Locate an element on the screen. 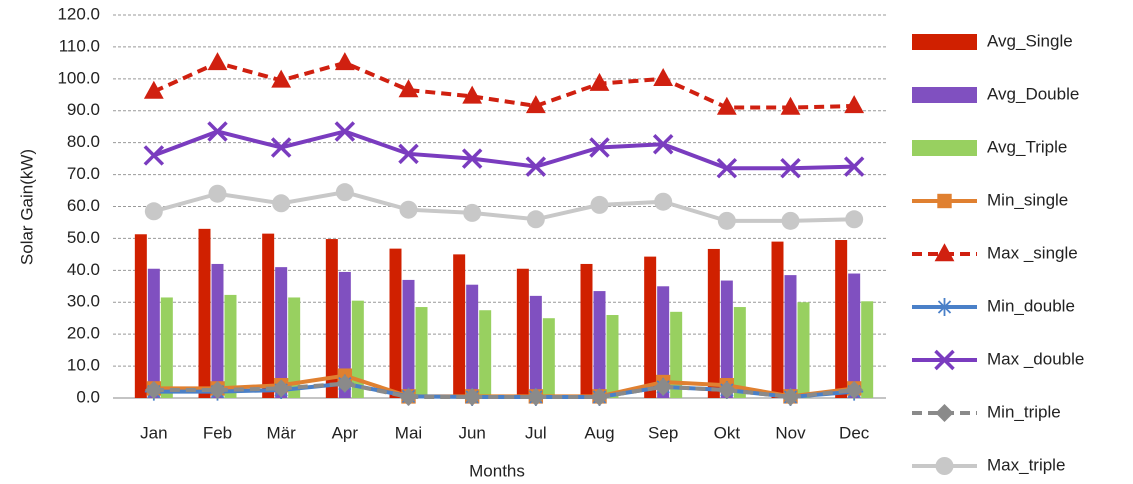  y-tick-label: 60.0 is located at coordinates (83, 205).